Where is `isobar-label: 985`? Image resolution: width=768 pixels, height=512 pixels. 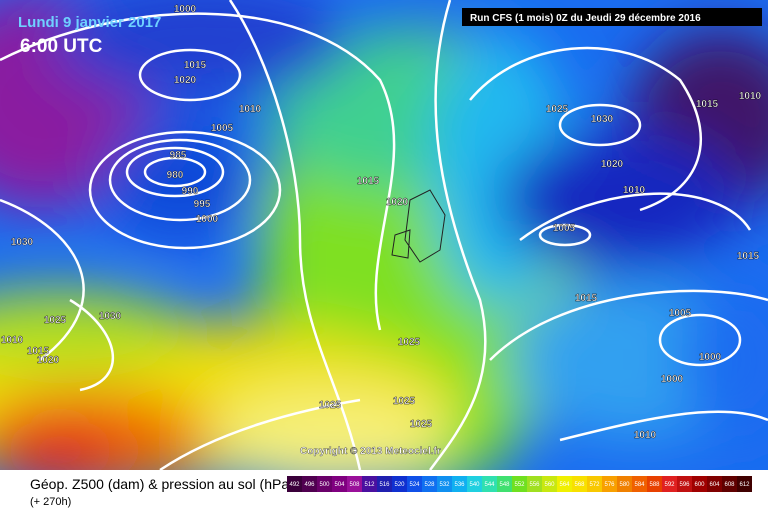
isobar-label: 985 is located at coordinates (178, 155).